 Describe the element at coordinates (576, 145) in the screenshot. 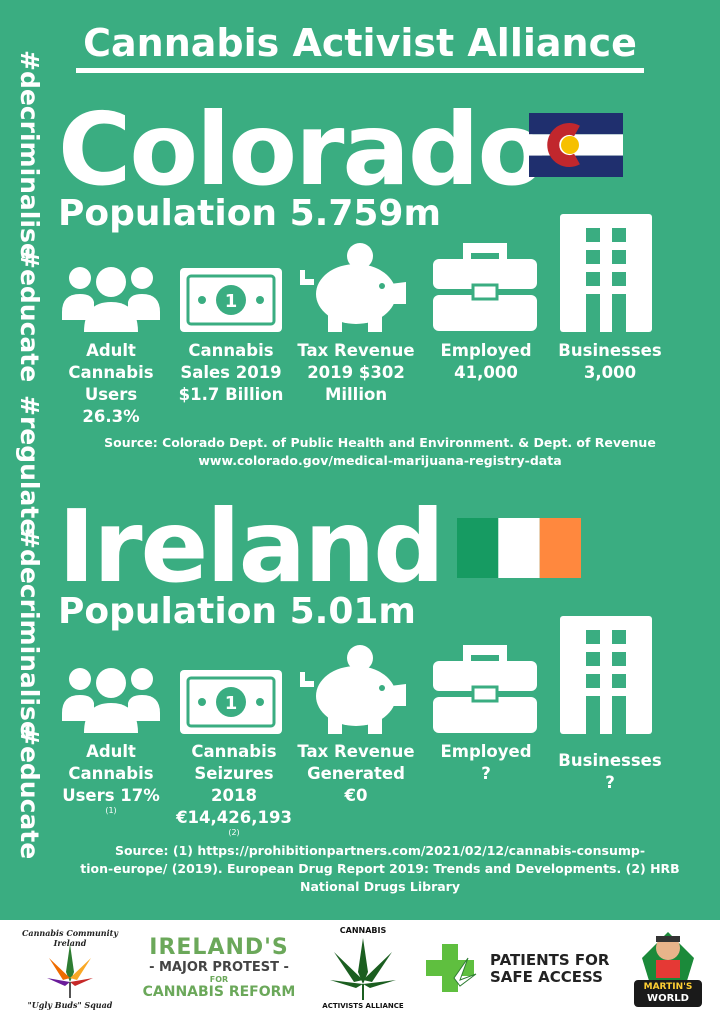

I see `colorado-flag-icon` at that location.